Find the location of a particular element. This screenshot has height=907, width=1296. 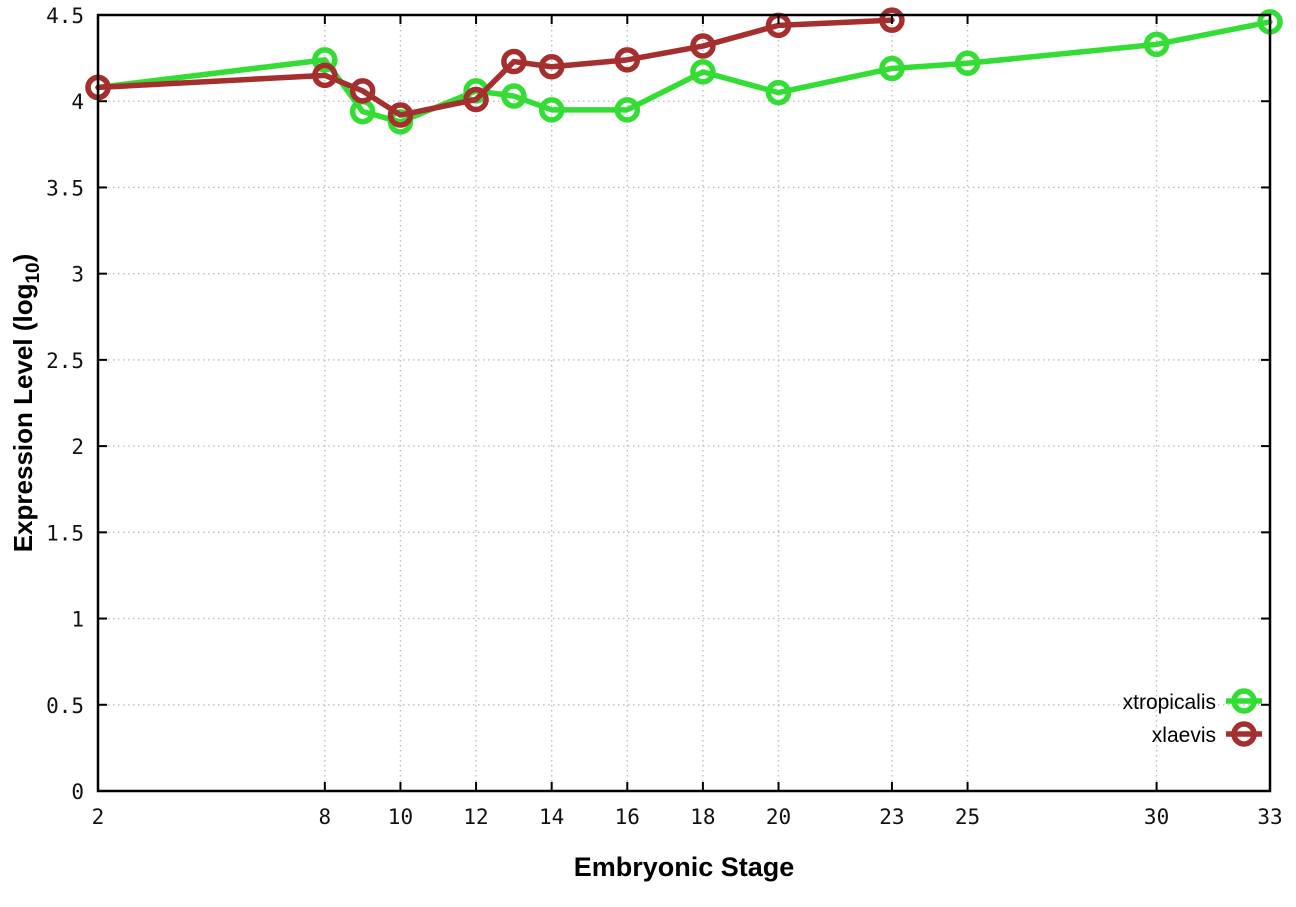

y-axis-label-subscript: 10 is located at coordinates (33, 272).